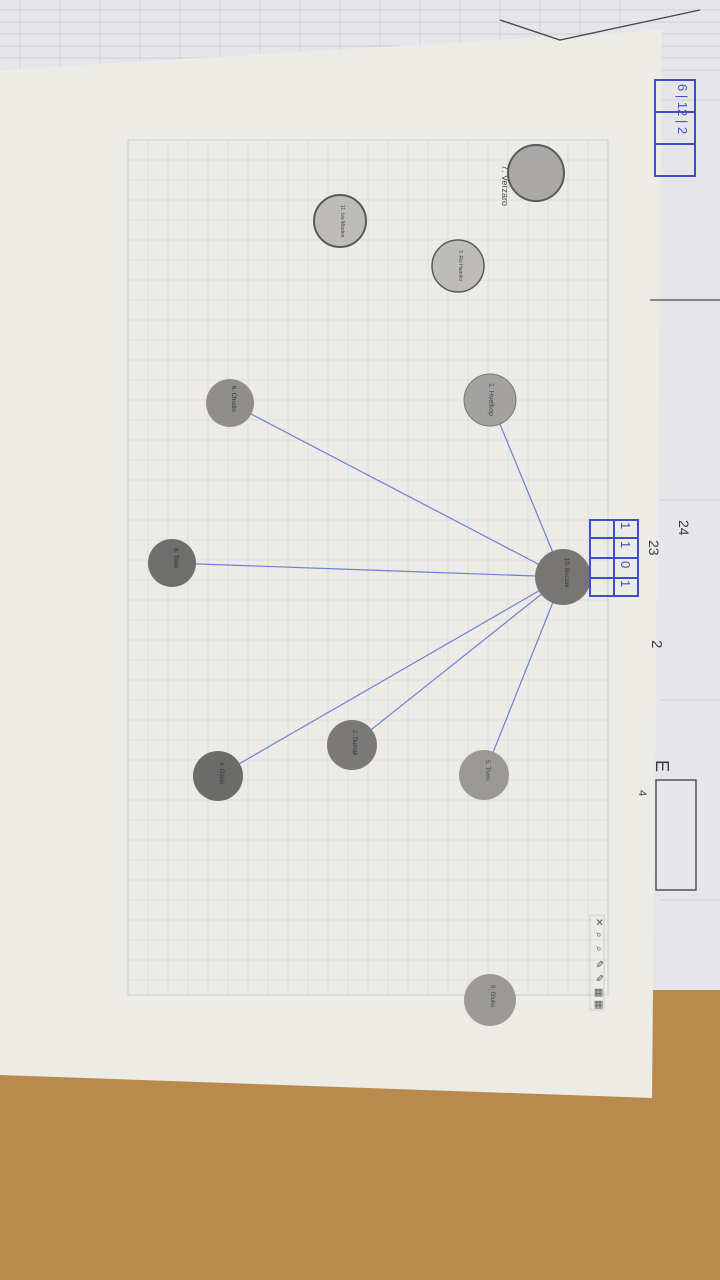 This screenshot has height=1280, width=720. I want to click on ink-cell-1: 1, so click(625, 526).